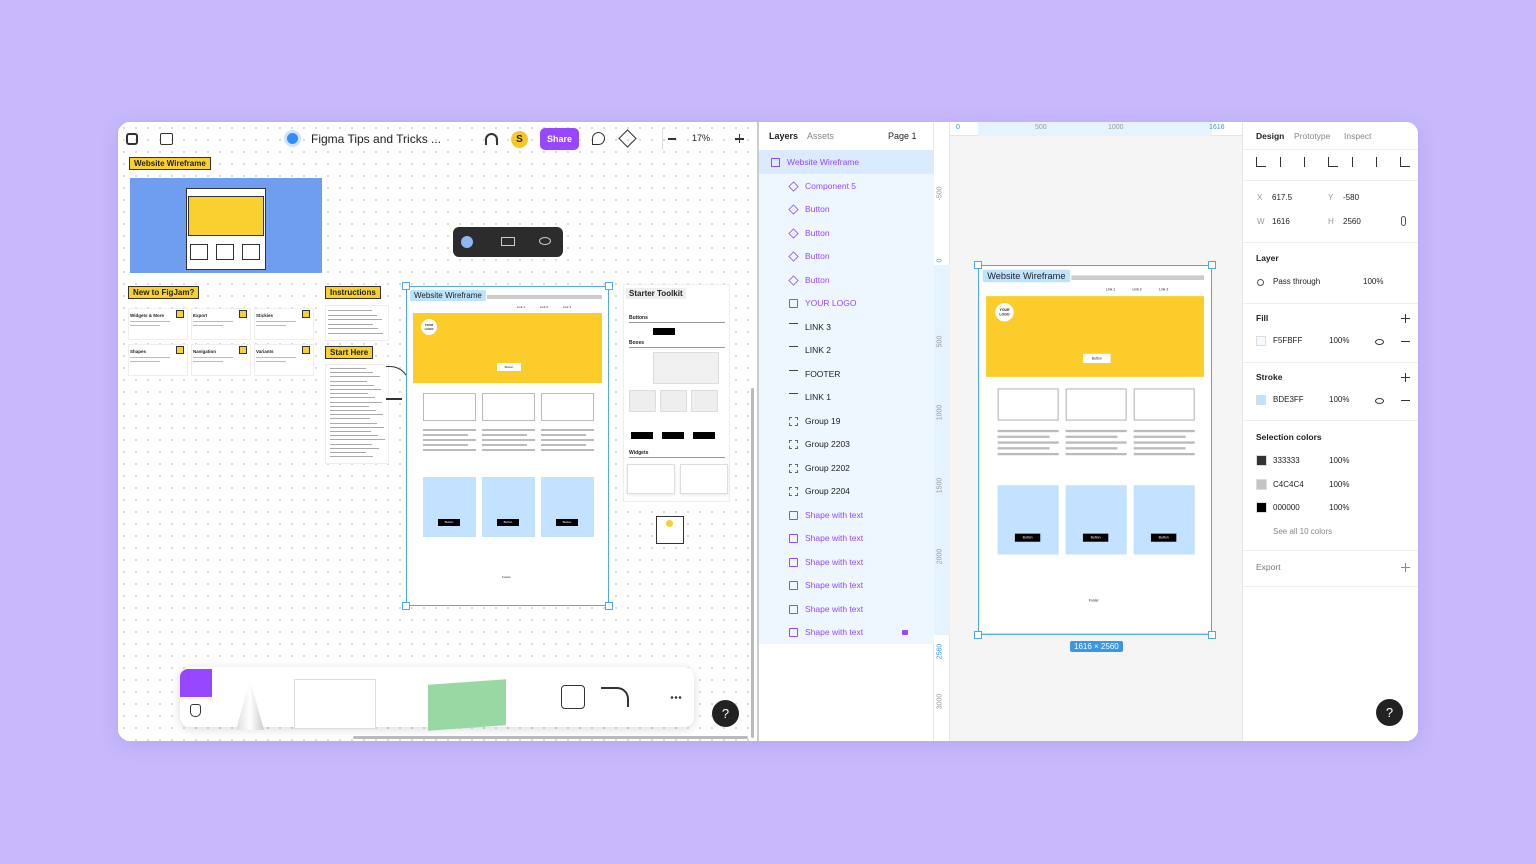 This screenshot has width=1536, height=864. Describe the element at coordinates (1297, 281) in the screenshot. I see `blend-mode: Pass through` at that location.